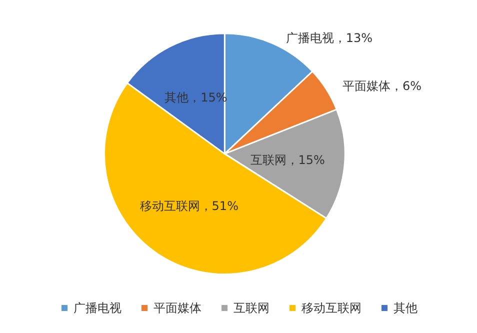  I want to click on data-label: 平面媒体，6%, so click(382, 86).